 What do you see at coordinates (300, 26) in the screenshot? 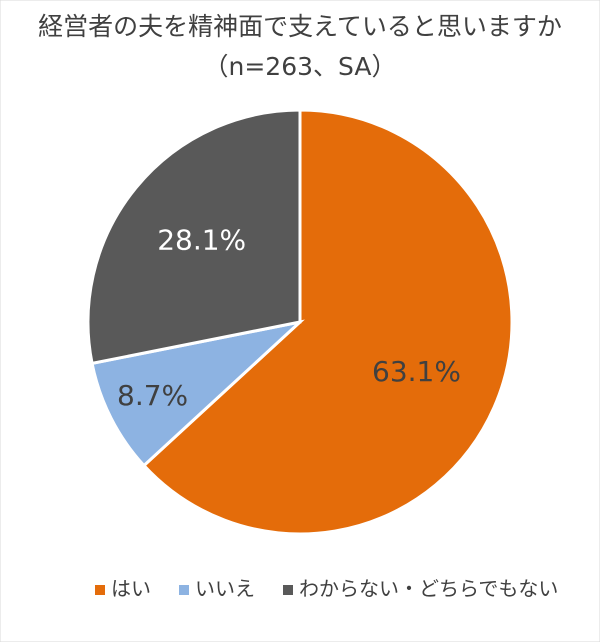
I see `chart-title: 経営者の夫を精神面で支えていると思いますか` at bounding box center [300, 26].